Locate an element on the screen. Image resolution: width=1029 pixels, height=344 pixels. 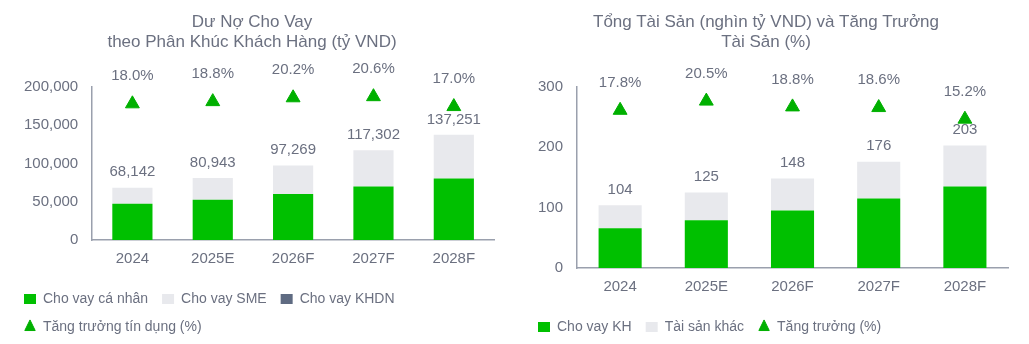
total-label: 68,142 is located at coordinates (132, 171).